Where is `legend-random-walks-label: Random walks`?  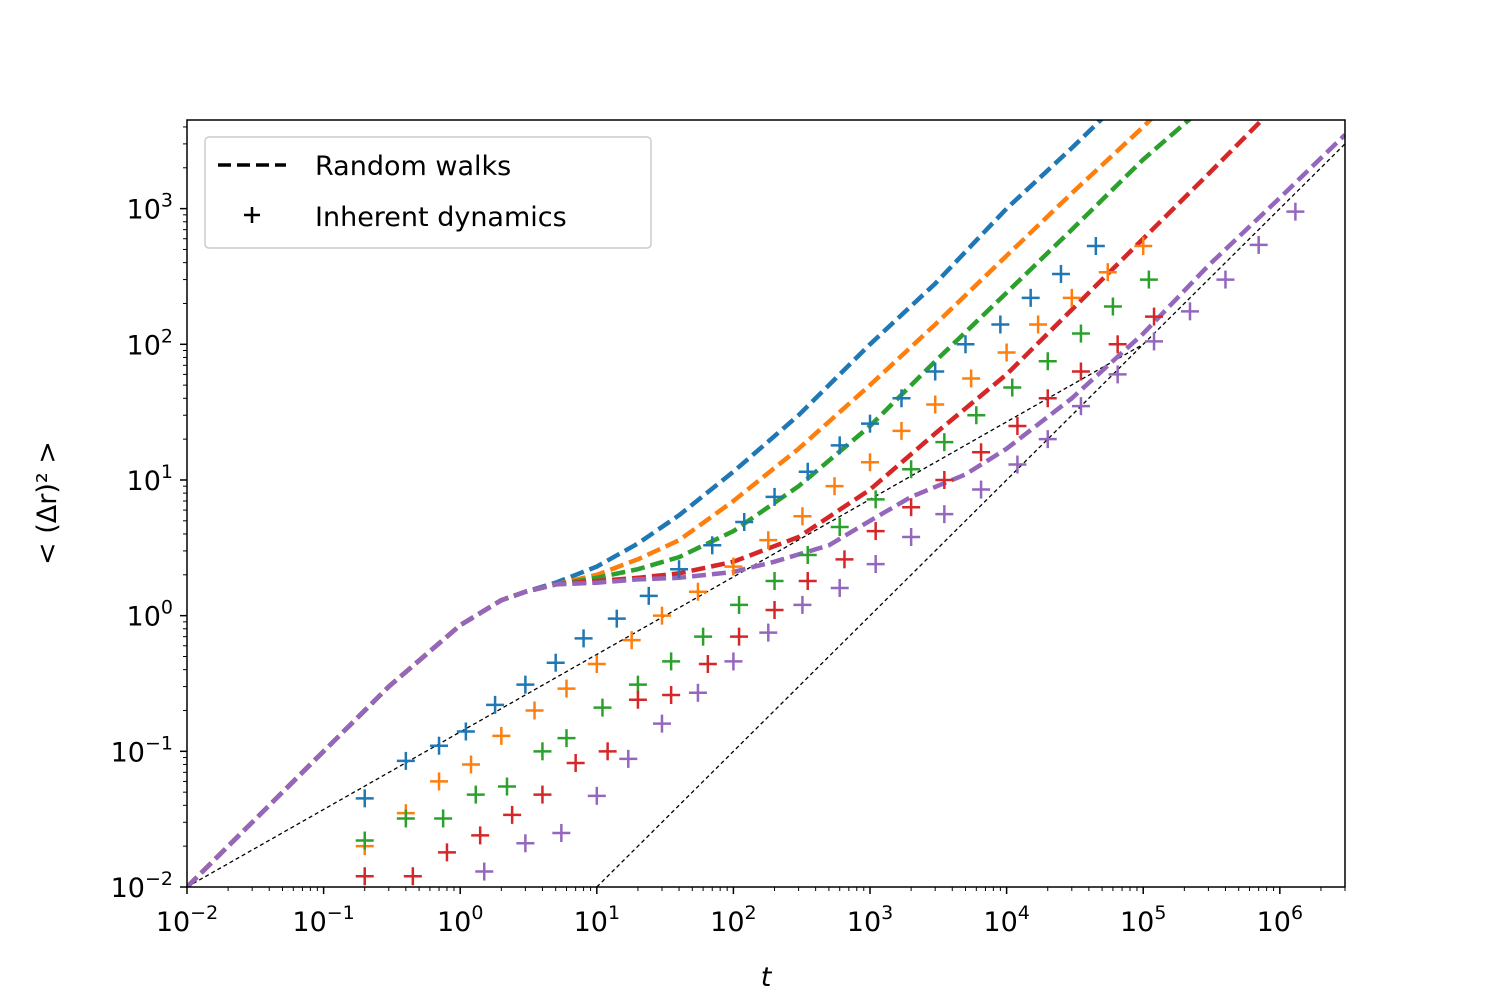 legend-random-walks-label: Random walks is located at coordinates (413, 166).